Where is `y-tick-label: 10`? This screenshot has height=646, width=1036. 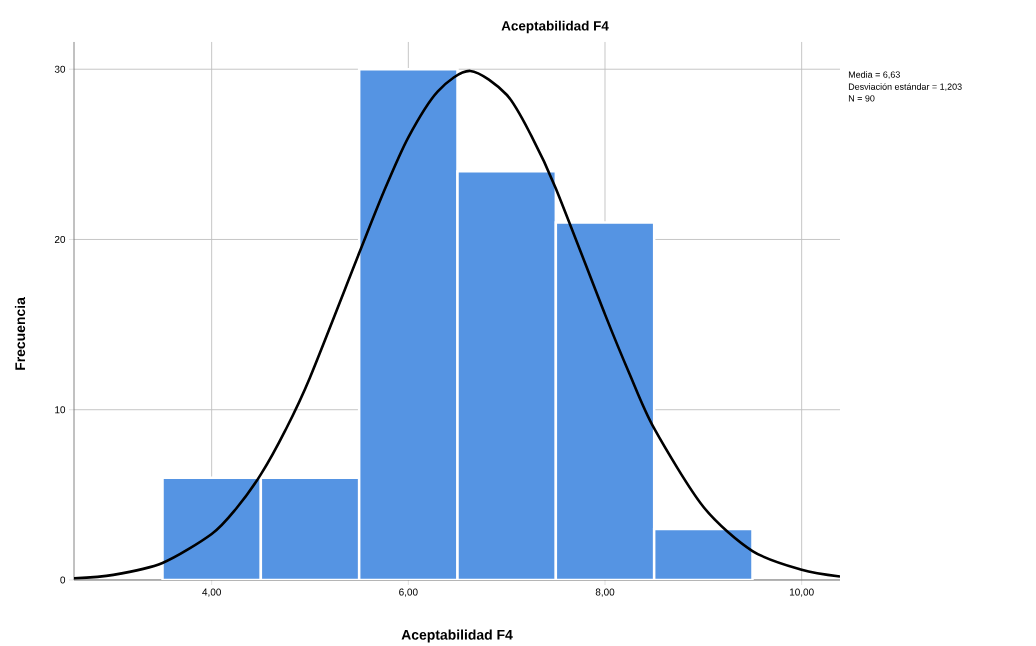 y-tick-label: 10 is located at coordinates (60, 410).